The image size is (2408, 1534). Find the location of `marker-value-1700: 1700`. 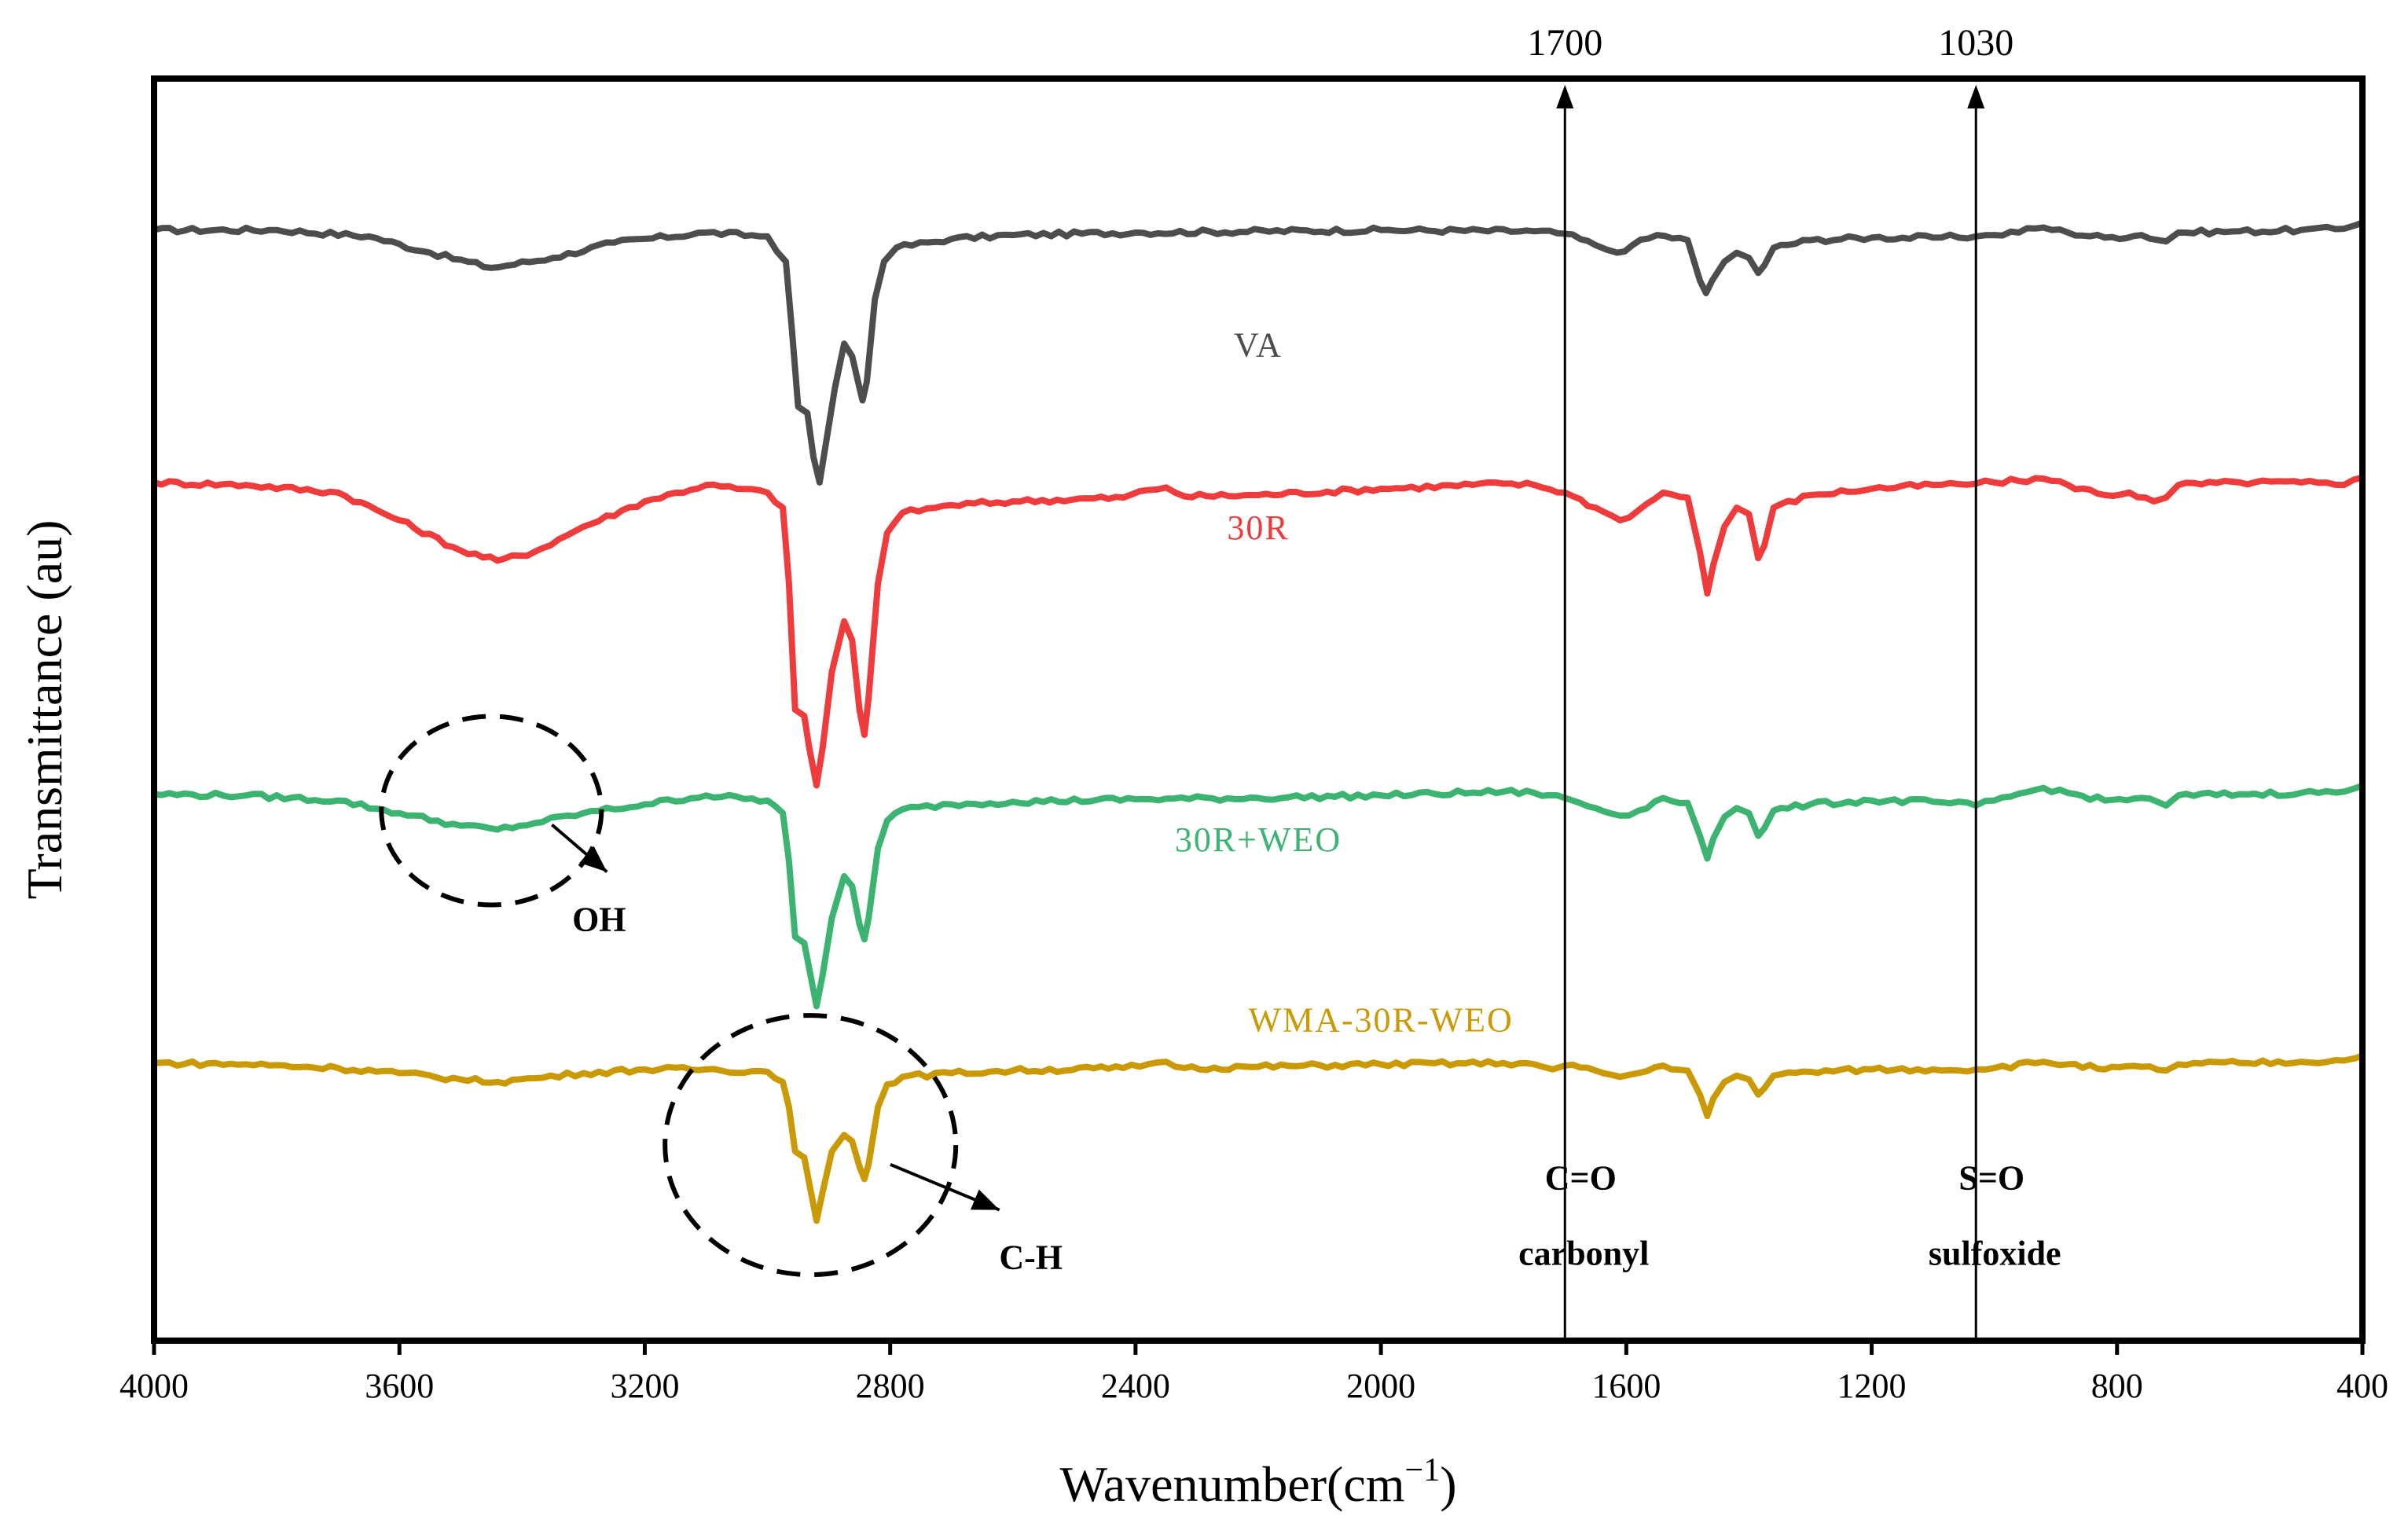

marker-value-1700: 1700 is located at coordinates (1564, 43).